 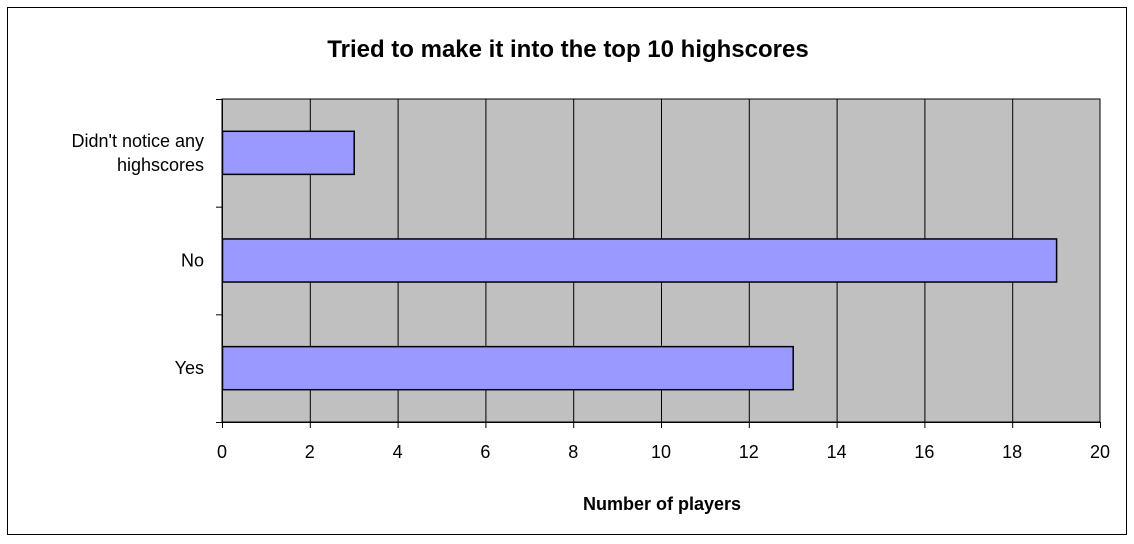 What do you see at coordinates (160, 165) in the screenshot?
I see `y-category-label: highscores` at bounding box center [160, 165].